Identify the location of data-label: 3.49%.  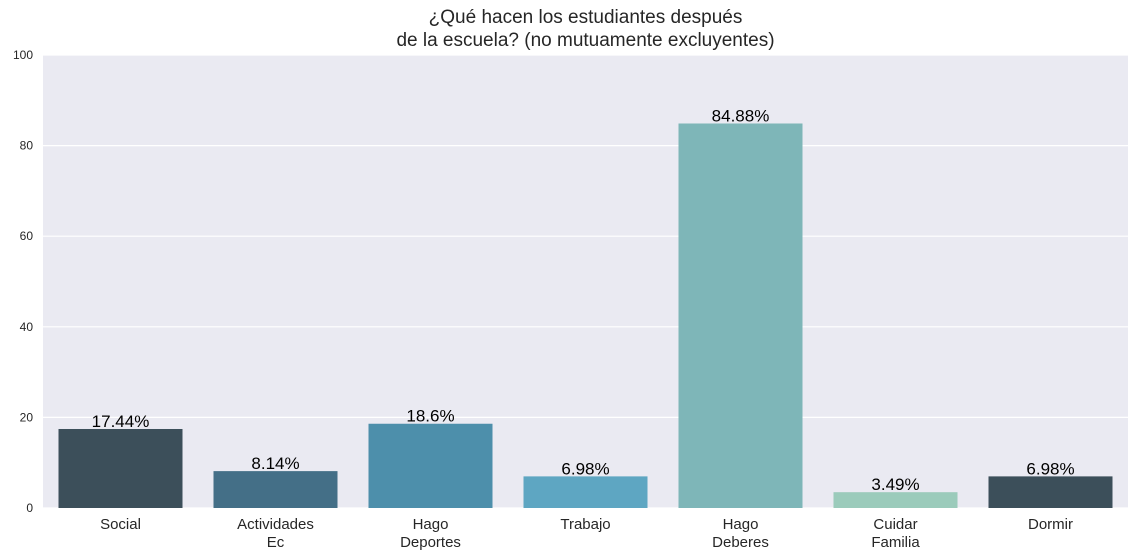
(895, 484).